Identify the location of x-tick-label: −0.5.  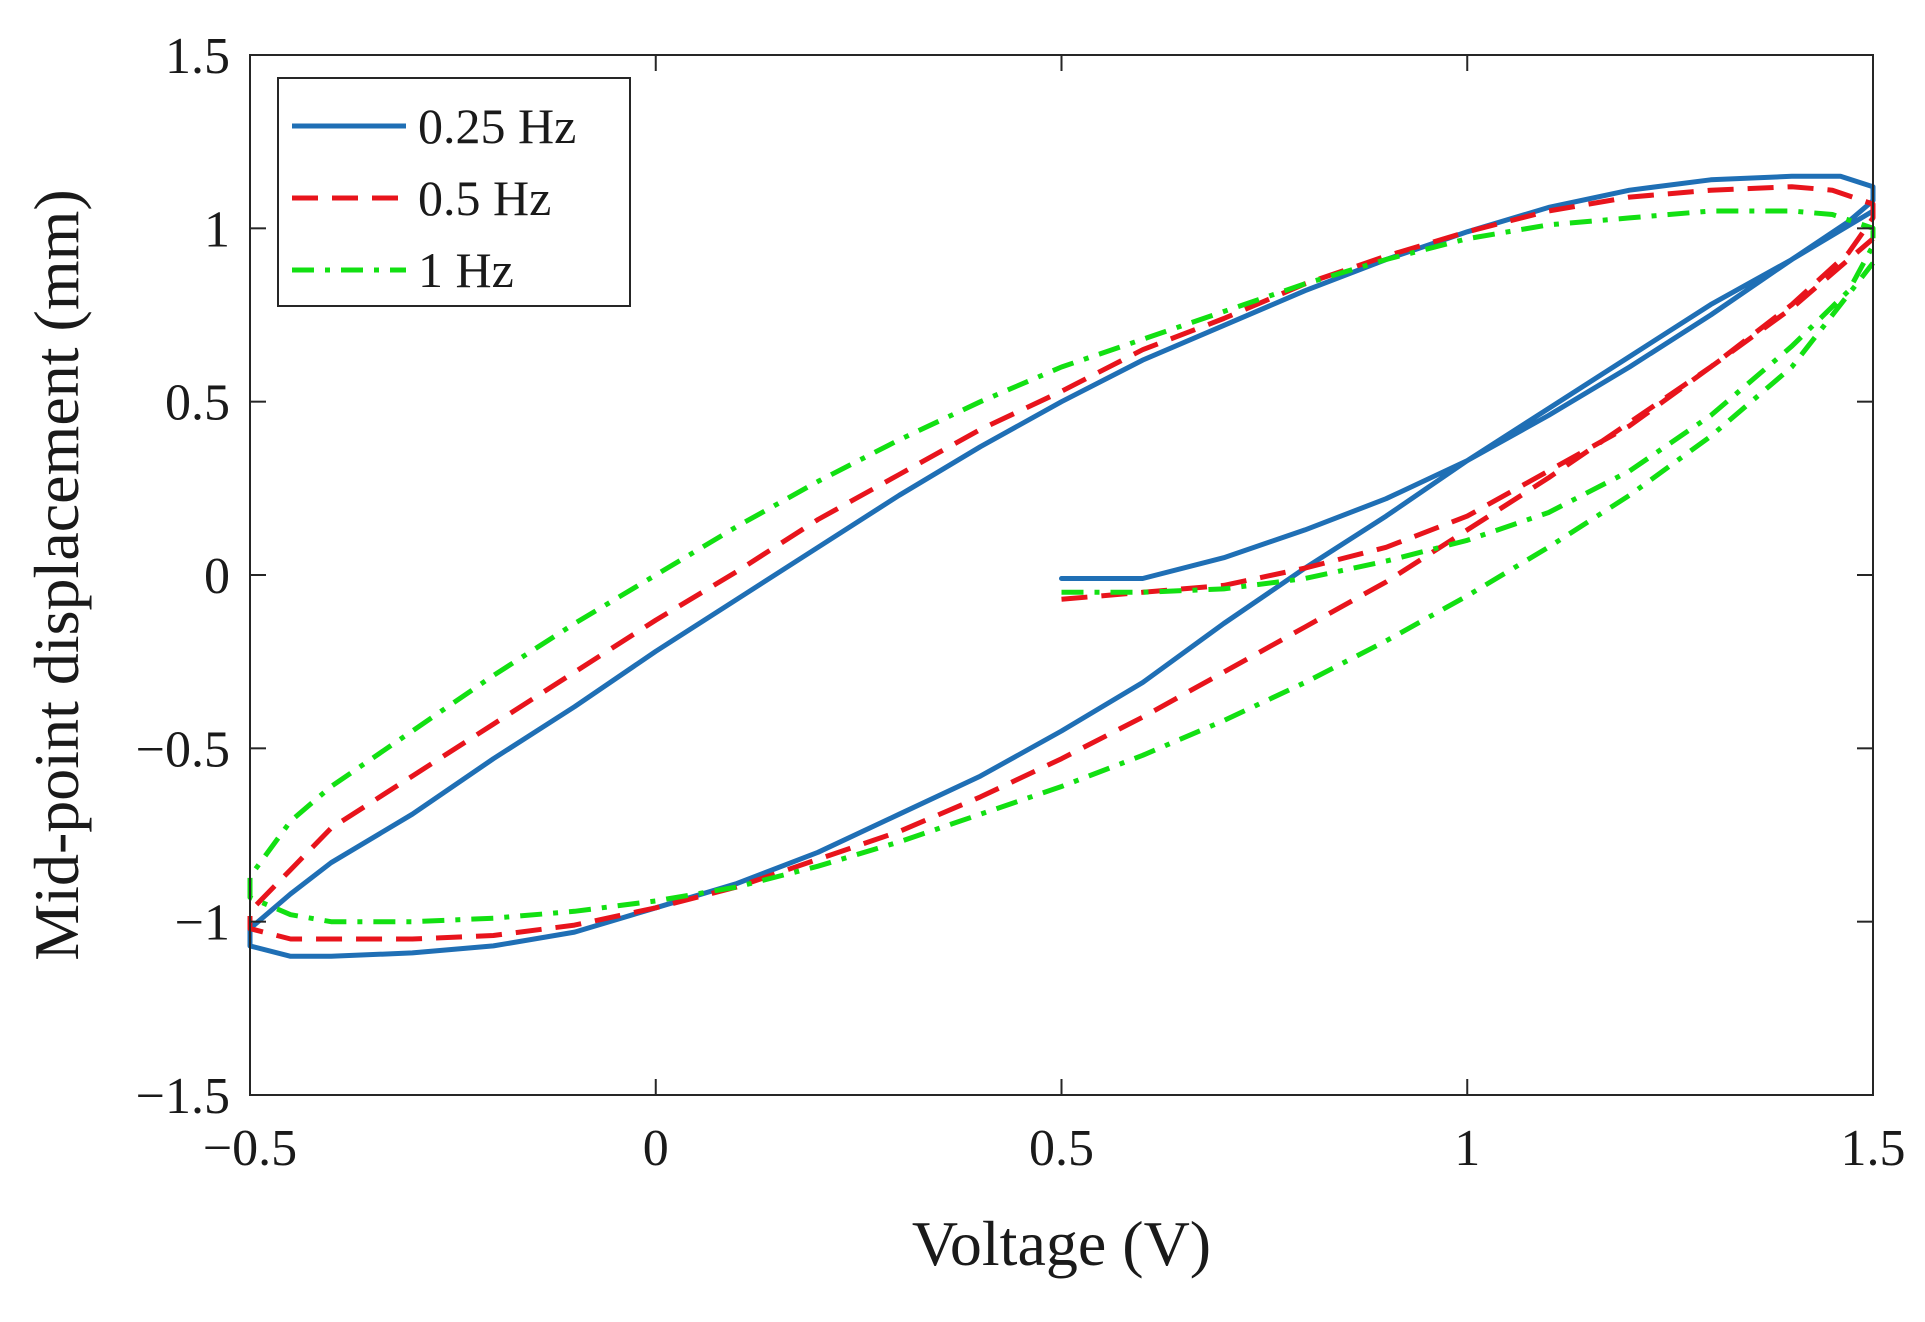
(250, 1148).